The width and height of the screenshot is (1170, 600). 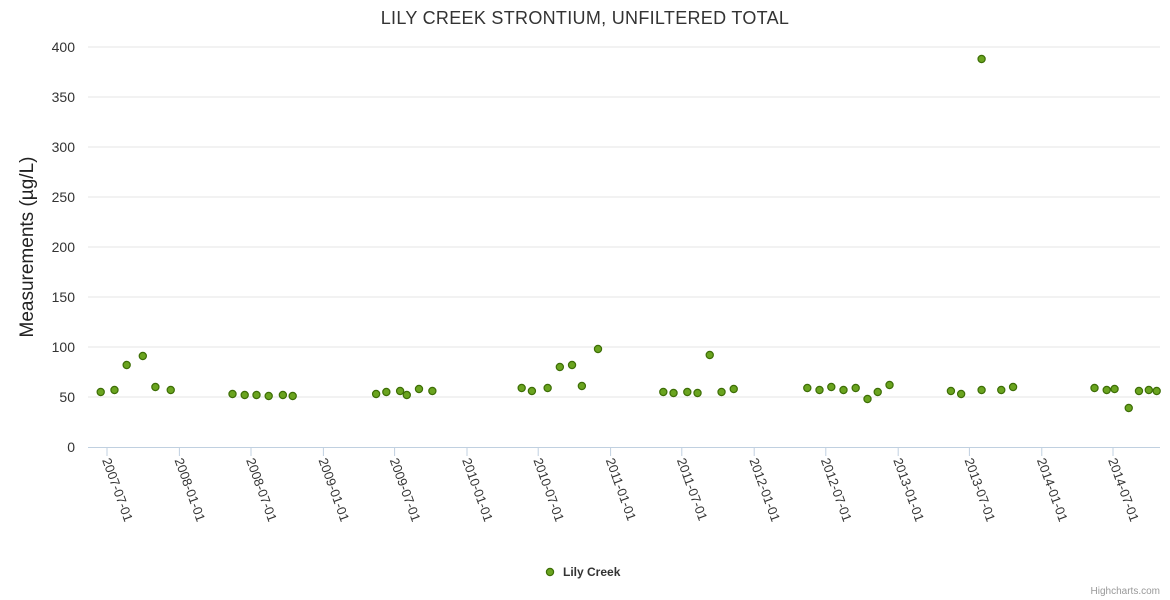 What do you see at coordinates (64, 347) in the screenshot?
I see `y-tick-label: 100` at bounding box center [64, 347].